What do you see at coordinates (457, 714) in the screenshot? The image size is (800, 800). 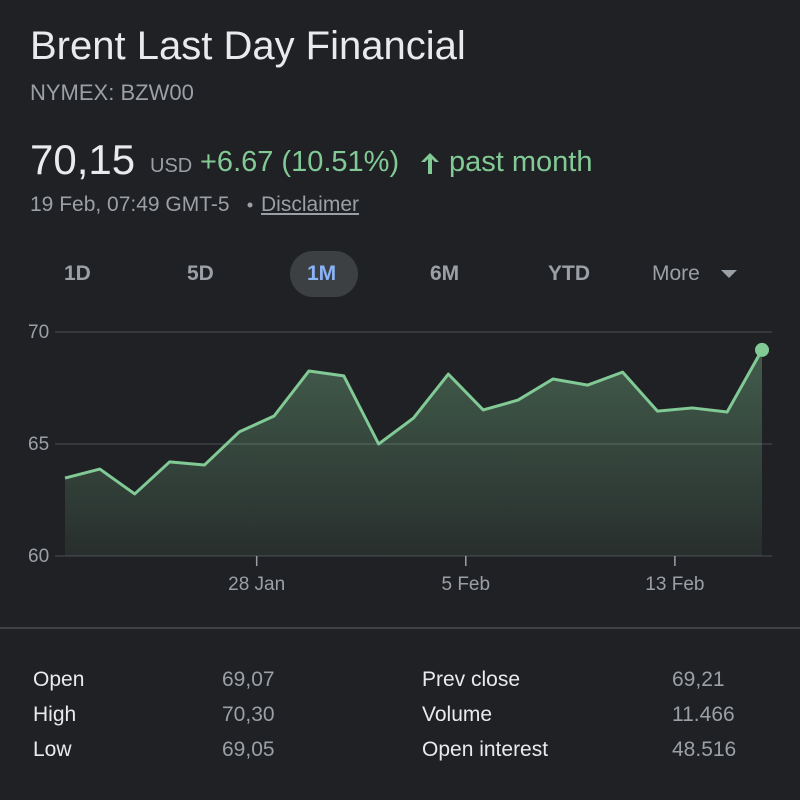 I see `stat-label: Volume` at bounding box center [457, 714].